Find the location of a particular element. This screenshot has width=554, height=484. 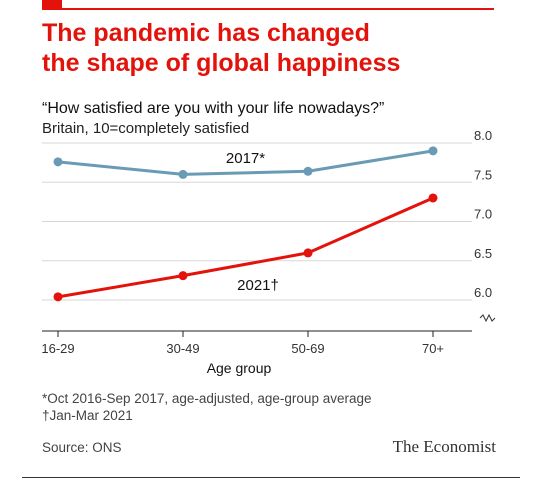

chart-subsubtitle: Britain, 10=completely satisfied is located at coordinates (146, 128).